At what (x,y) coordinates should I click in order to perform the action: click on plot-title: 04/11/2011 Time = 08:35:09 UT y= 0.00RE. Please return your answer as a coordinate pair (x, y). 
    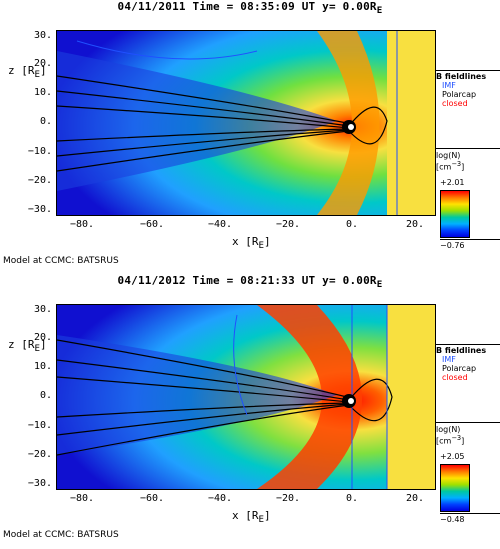
    Looking at the image, I should click on (250, 8).